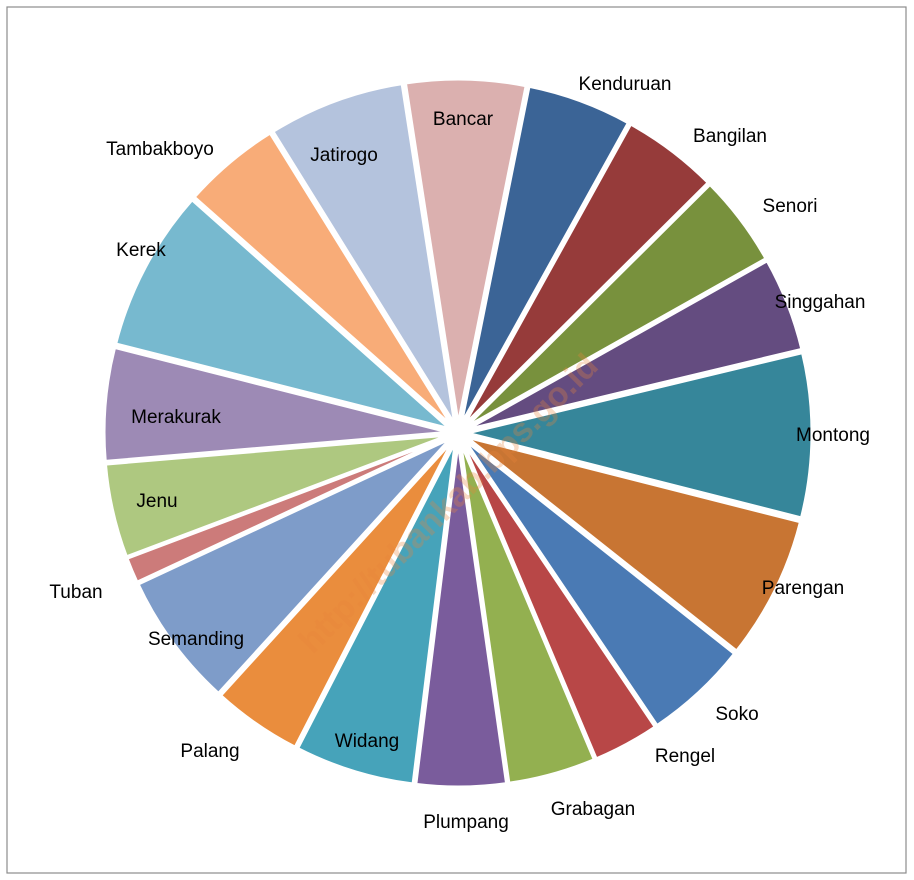 This screenshot has height=880, width=914. Describe the element at coordinates (466, 822) in the screenshot. I see `slice-label: Plumpang` at that location.